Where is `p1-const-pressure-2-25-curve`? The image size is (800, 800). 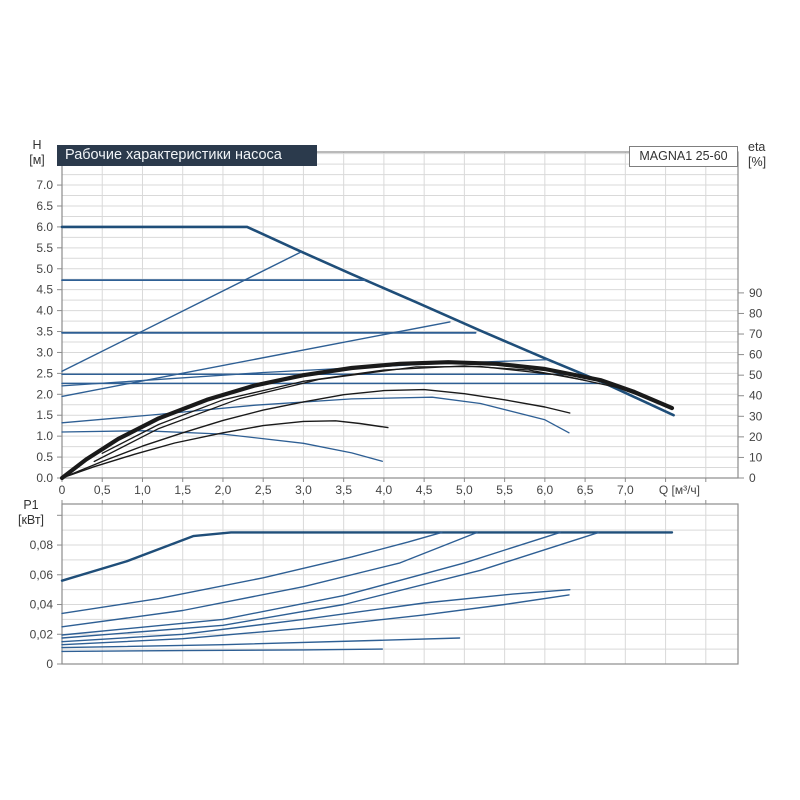
p1-const-pressure-2-25-curve is located at coordinates (330, 585).